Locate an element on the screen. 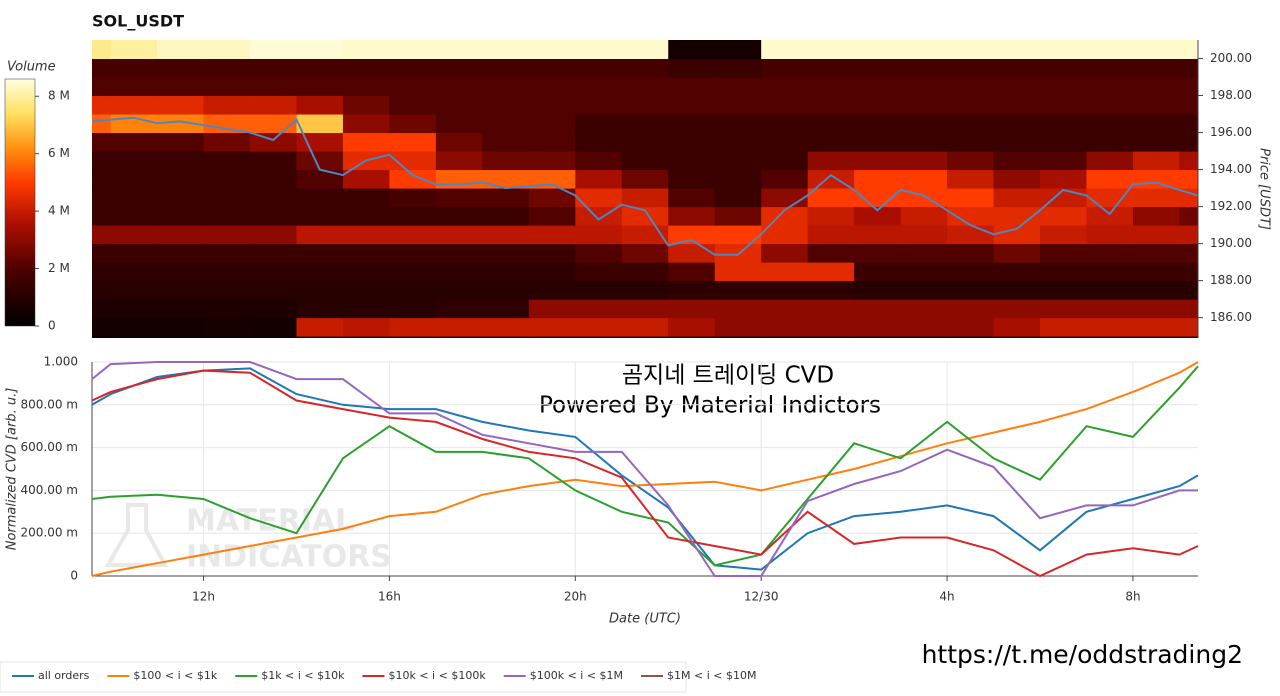 This screenshot has height=696, width=1280. legend-label: all orders is located at coordinates (64, 675).